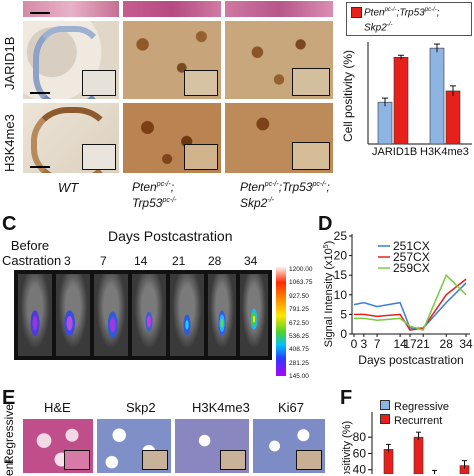 The height and width of the screenshot is (476, 474). What do you see at coordinates (141, 407) in the screenshot?
I see `col-label-skp2: Skp2` at bounding box center [141, 407].